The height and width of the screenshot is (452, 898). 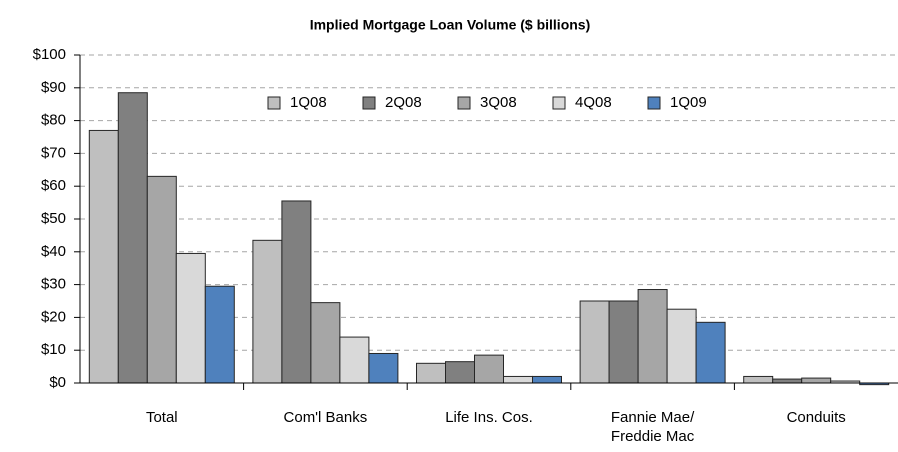 What do you see at coordinates (53, 284) in the screenshot?
I see `y-tick-label: $30` at bounding box center [53, 284].